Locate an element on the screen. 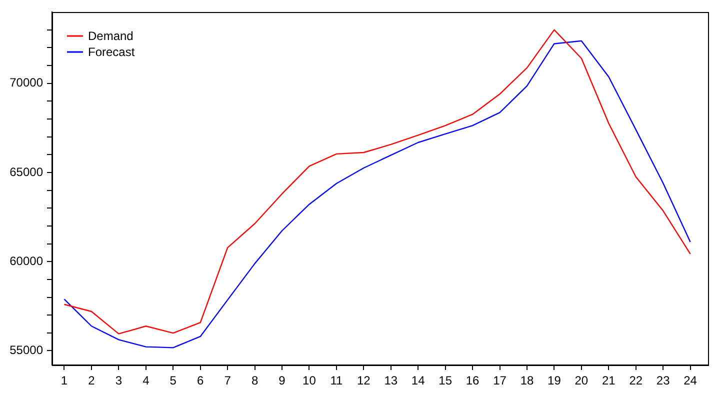 Image resolution: width=720 pixels, height=400 pixels. x-tick-label: 15 is located at coordinates (445, 381).